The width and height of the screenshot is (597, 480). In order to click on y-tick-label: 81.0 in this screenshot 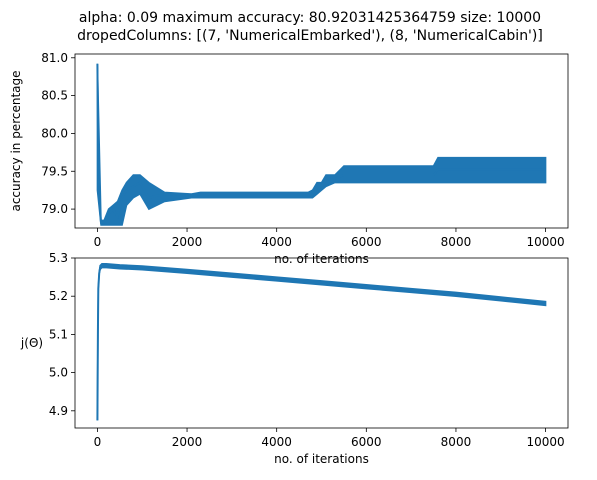, I will do `click(54, 58)`.